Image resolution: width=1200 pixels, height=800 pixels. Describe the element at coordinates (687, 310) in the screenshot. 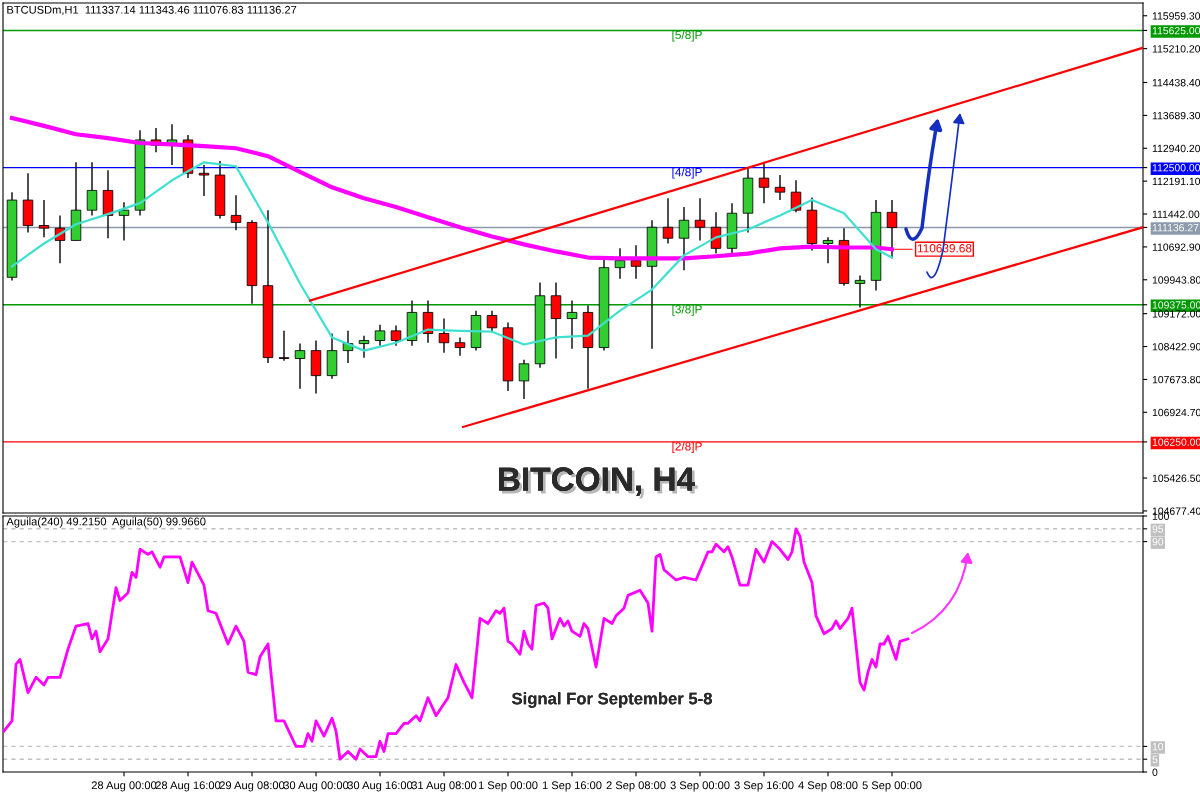

I see `ref-line-label: [3/8]P` at that location.